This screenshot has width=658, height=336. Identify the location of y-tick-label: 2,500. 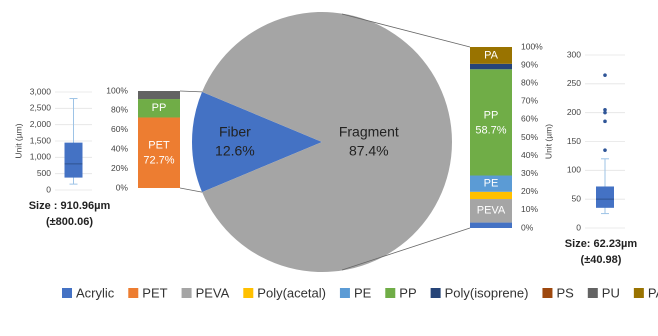
(41, 108).